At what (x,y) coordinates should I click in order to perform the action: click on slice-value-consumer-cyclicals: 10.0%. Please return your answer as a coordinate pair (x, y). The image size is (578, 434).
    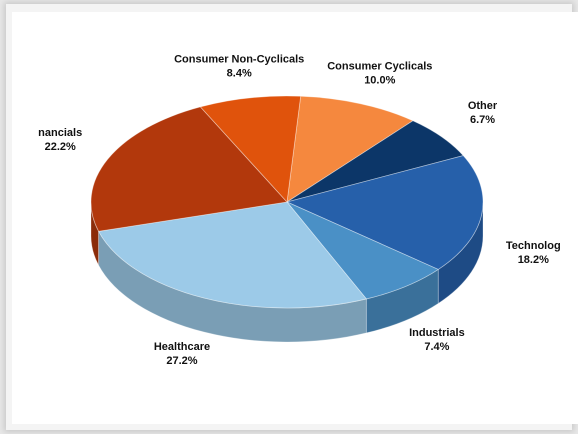
    Looking at the image, I should click on (379, 80).